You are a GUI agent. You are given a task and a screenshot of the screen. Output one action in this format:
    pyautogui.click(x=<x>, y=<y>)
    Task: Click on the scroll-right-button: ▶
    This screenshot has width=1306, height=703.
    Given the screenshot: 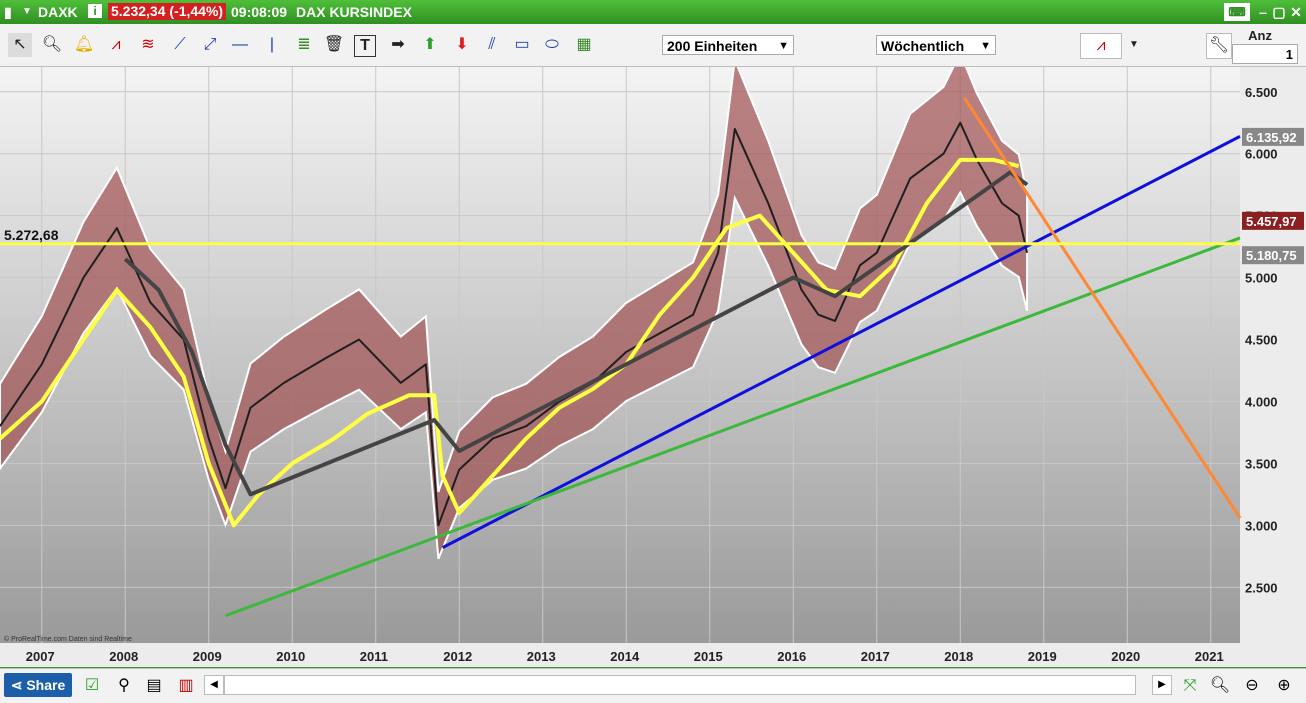 What is the action you would take?
    pyautogui.click(x=1162, y=685)
    